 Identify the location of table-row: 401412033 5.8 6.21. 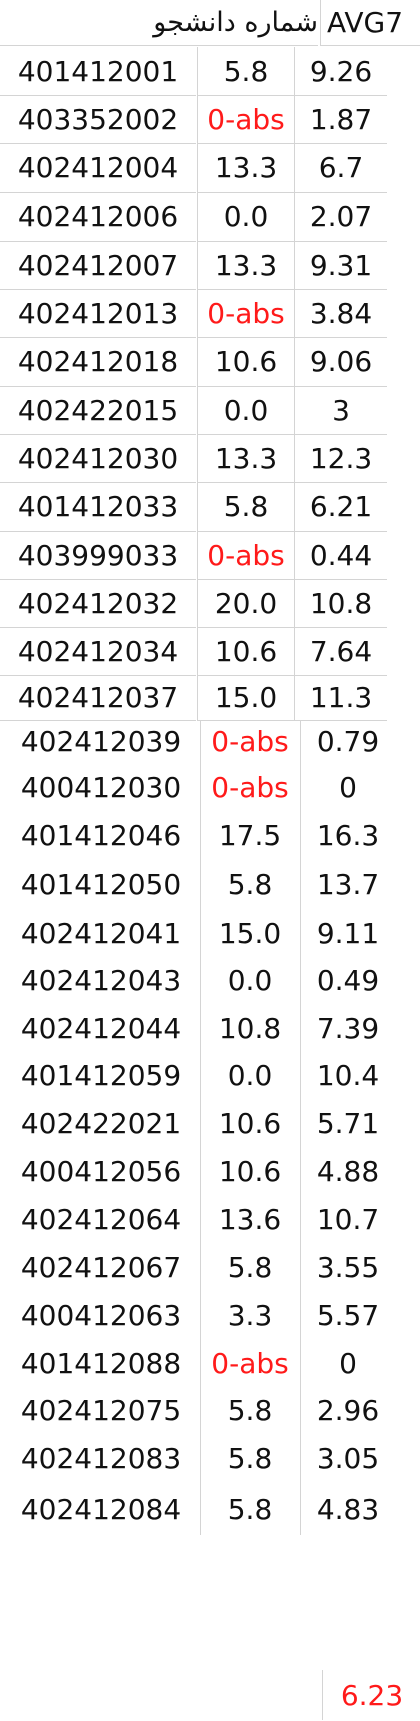
(210, 507).